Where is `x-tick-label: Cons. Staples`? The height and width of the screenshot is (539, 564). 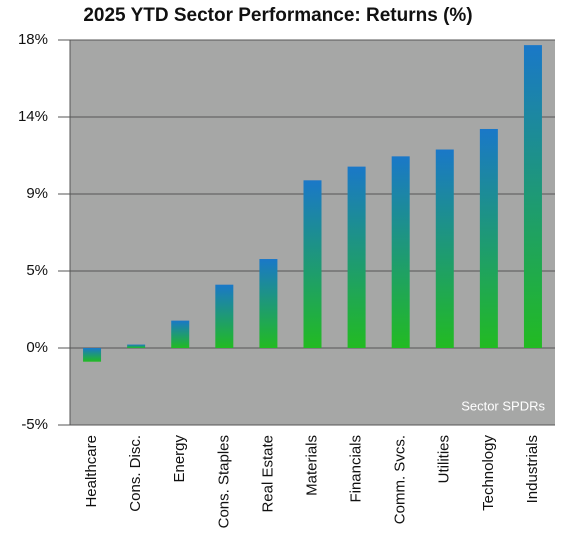 x-tick-label: Cons. Staples is located at coordinates (223, 481).